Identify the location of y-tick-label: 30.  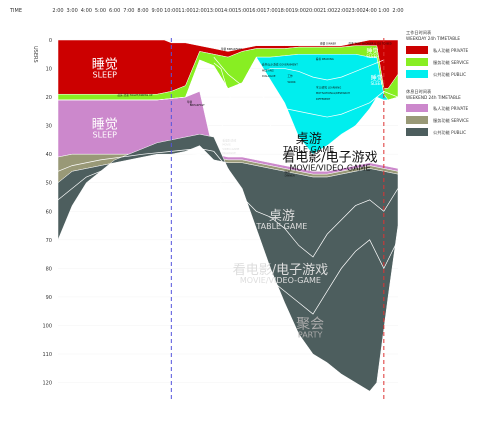
(49, 127).